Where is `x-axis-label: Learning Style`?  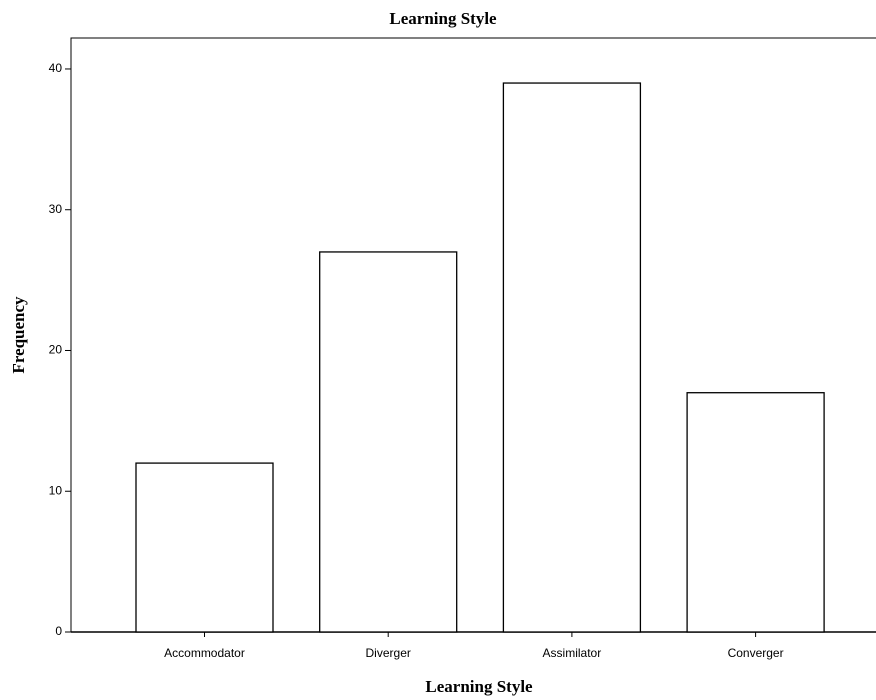
x-axis-label: Learning Style is located at coordinates (479, 686).